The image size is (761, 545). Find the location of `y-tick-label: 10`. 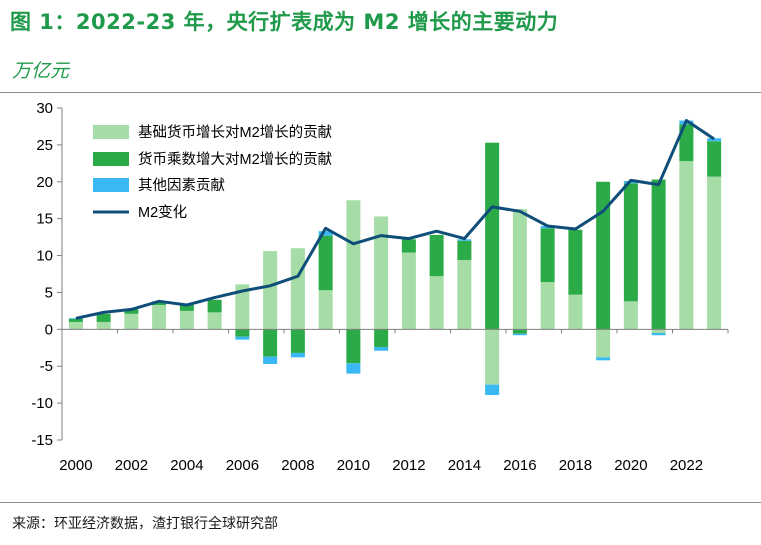

y-tick-label: 10 is located at coordinates (44, 256).